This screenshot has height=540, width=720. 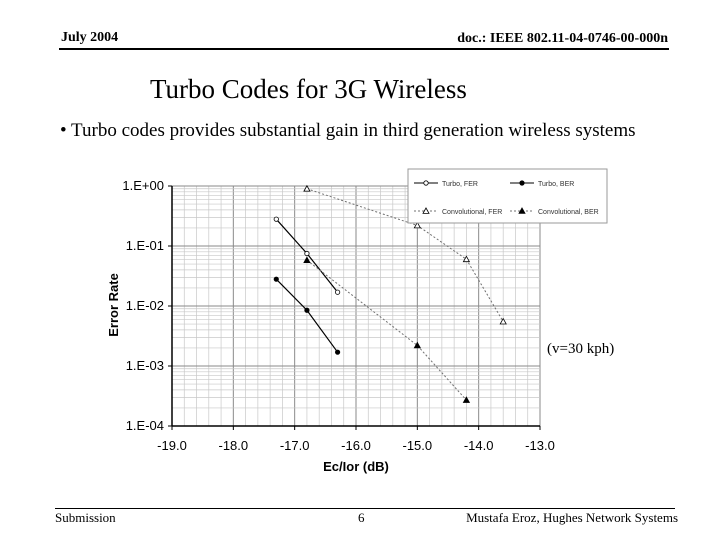 I want to click on slide-title: Turbo Codes for 3G Wireless, so click(x=308, y=89).